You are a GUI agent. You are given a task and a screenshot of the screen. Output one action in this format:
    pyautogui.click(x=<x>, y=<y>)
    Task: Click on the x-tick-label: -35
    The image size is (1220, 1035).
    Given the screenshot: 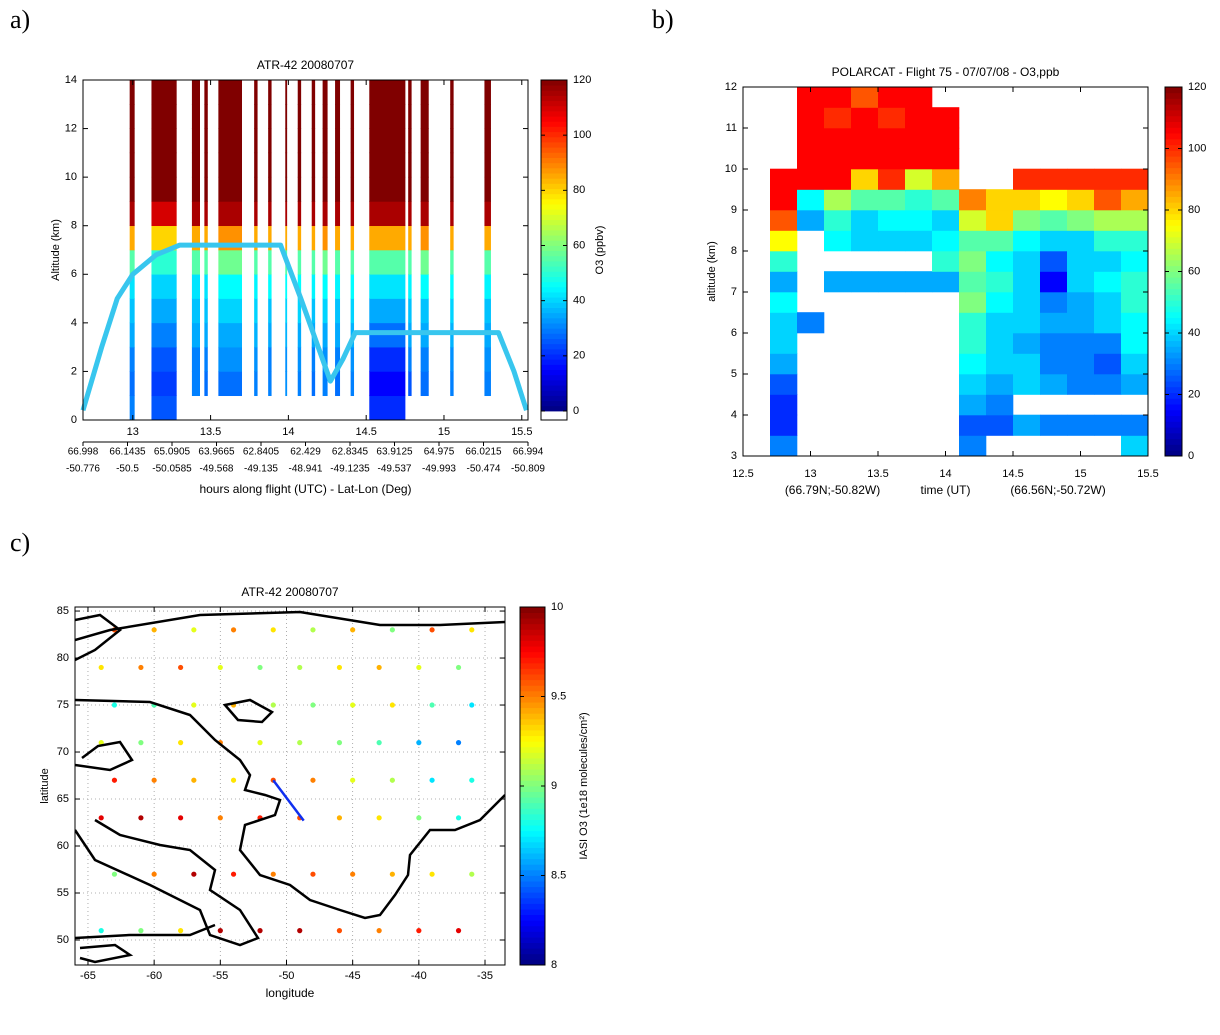 What is the action you would take?
    pyautogui.click(x=485, y=976)
    